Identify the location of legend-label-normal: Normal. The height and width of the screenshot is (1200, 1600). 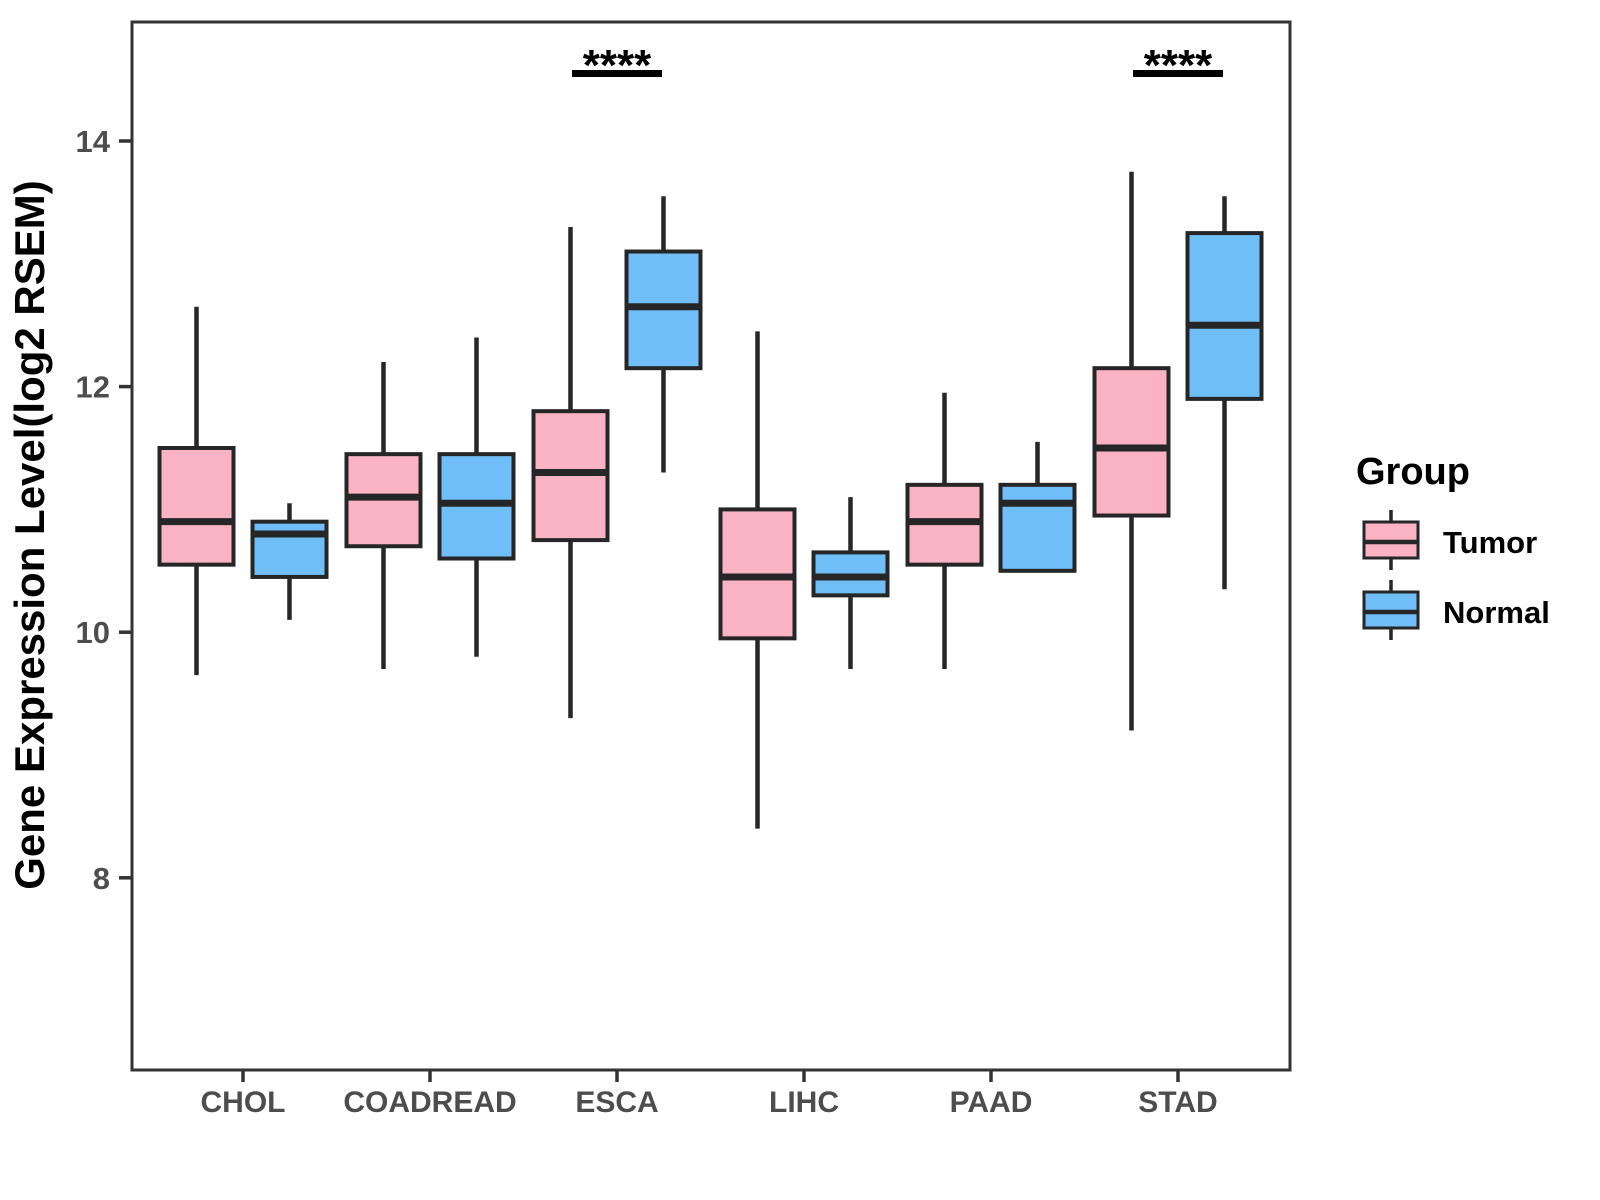
(1496, 612).